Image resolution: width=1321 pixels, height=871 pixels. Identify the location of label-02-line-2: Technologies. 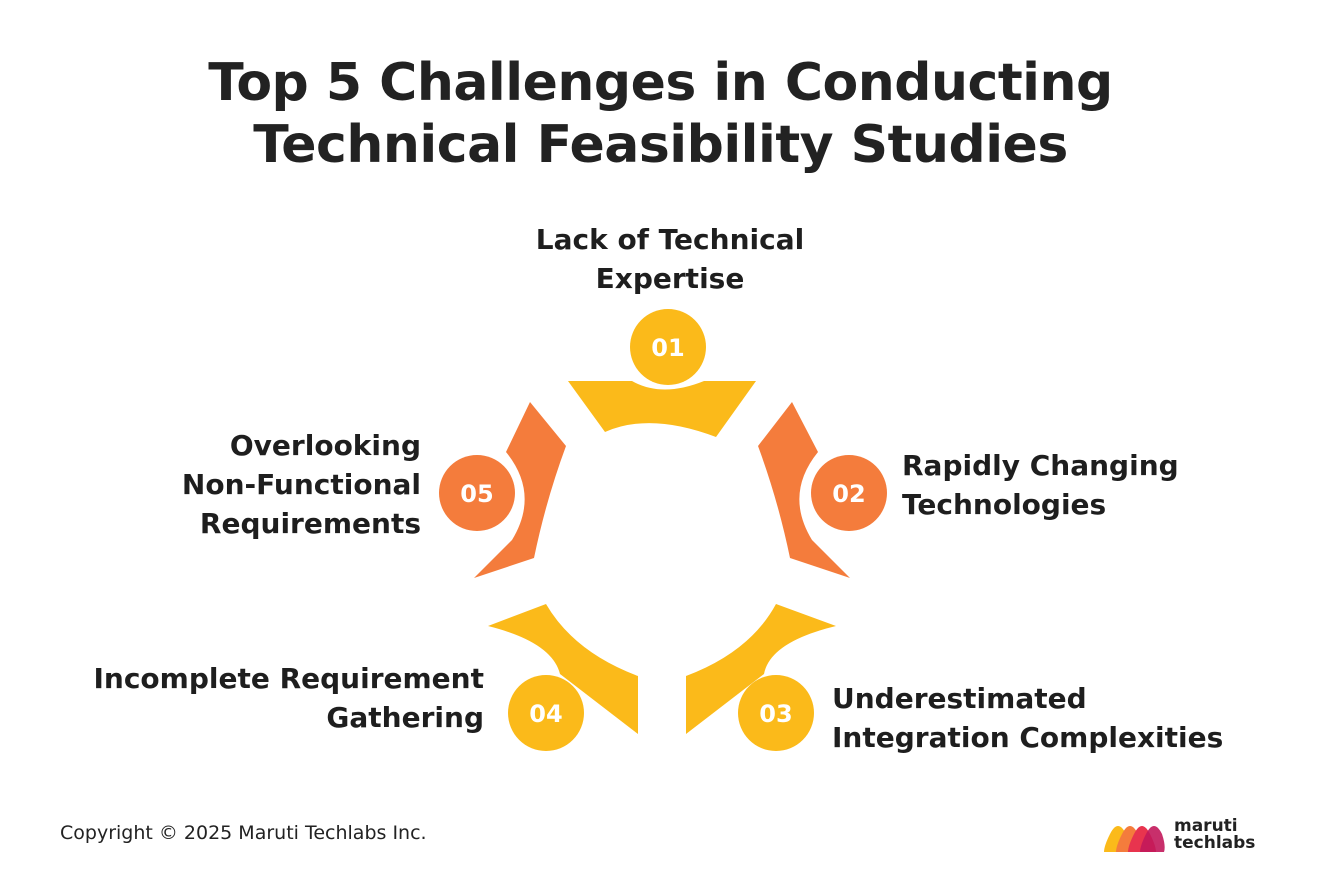
(1004, 504).